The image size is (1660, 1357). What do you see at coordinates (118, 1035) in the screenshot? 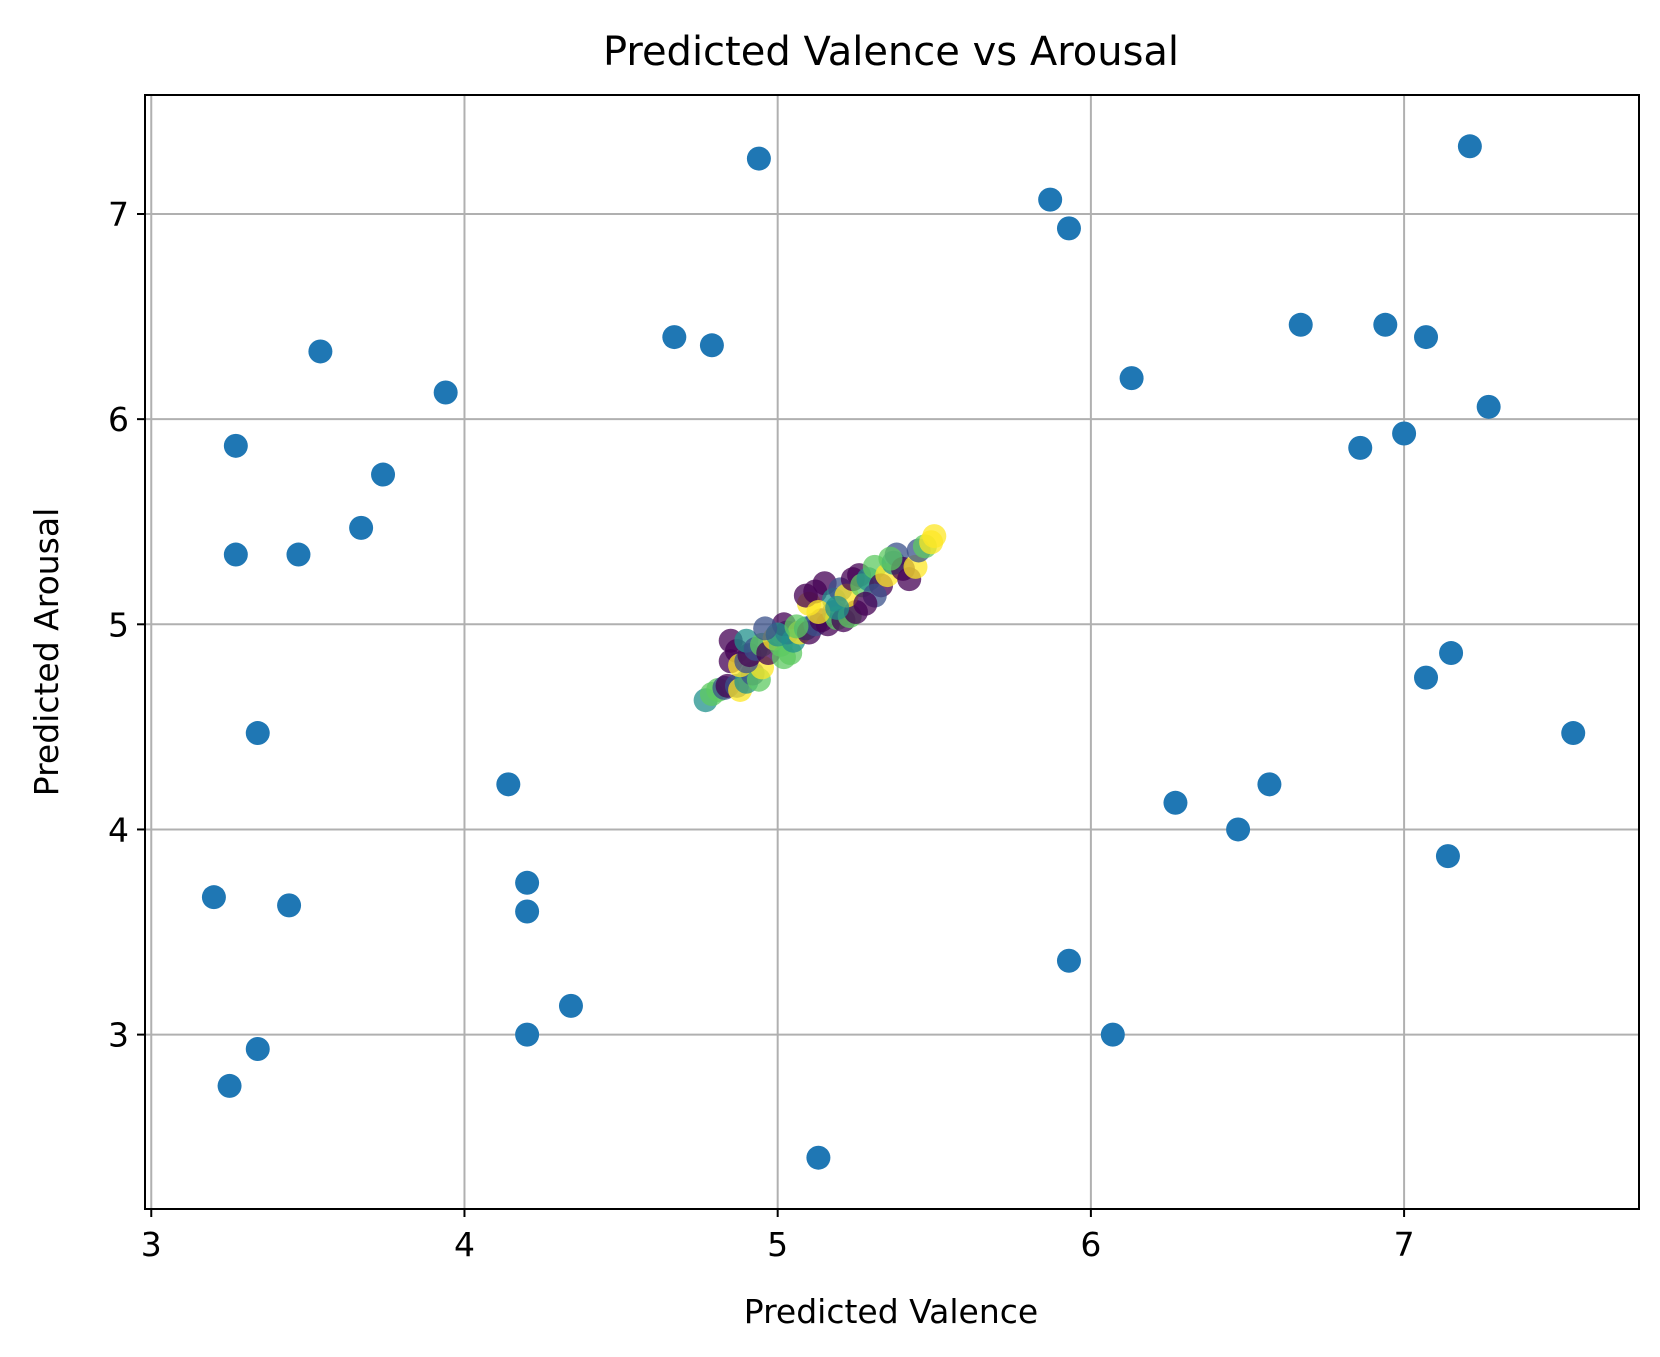
I see `y-tick-label: 3` at bounding box center [118, 1035].